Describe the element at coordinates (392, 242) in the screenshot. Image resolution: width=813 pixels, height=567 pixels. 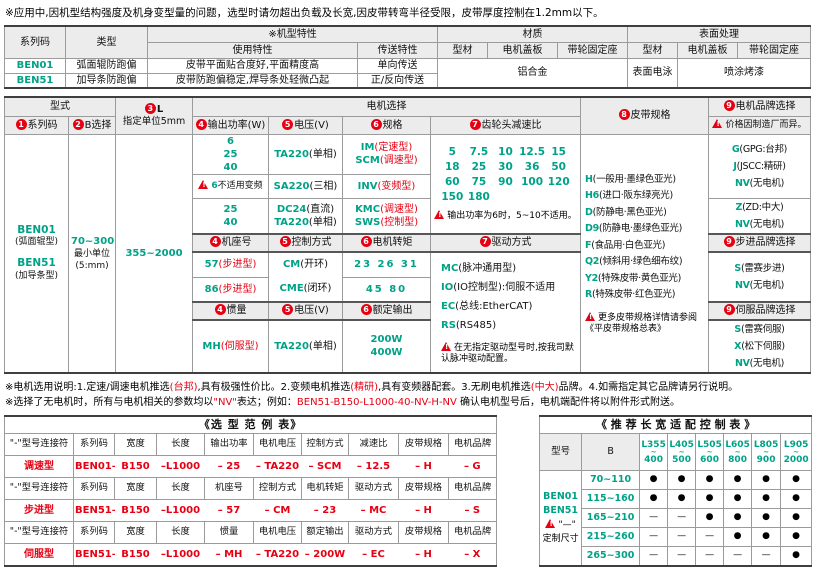
I see `header-label: 电机转矩` at that location.